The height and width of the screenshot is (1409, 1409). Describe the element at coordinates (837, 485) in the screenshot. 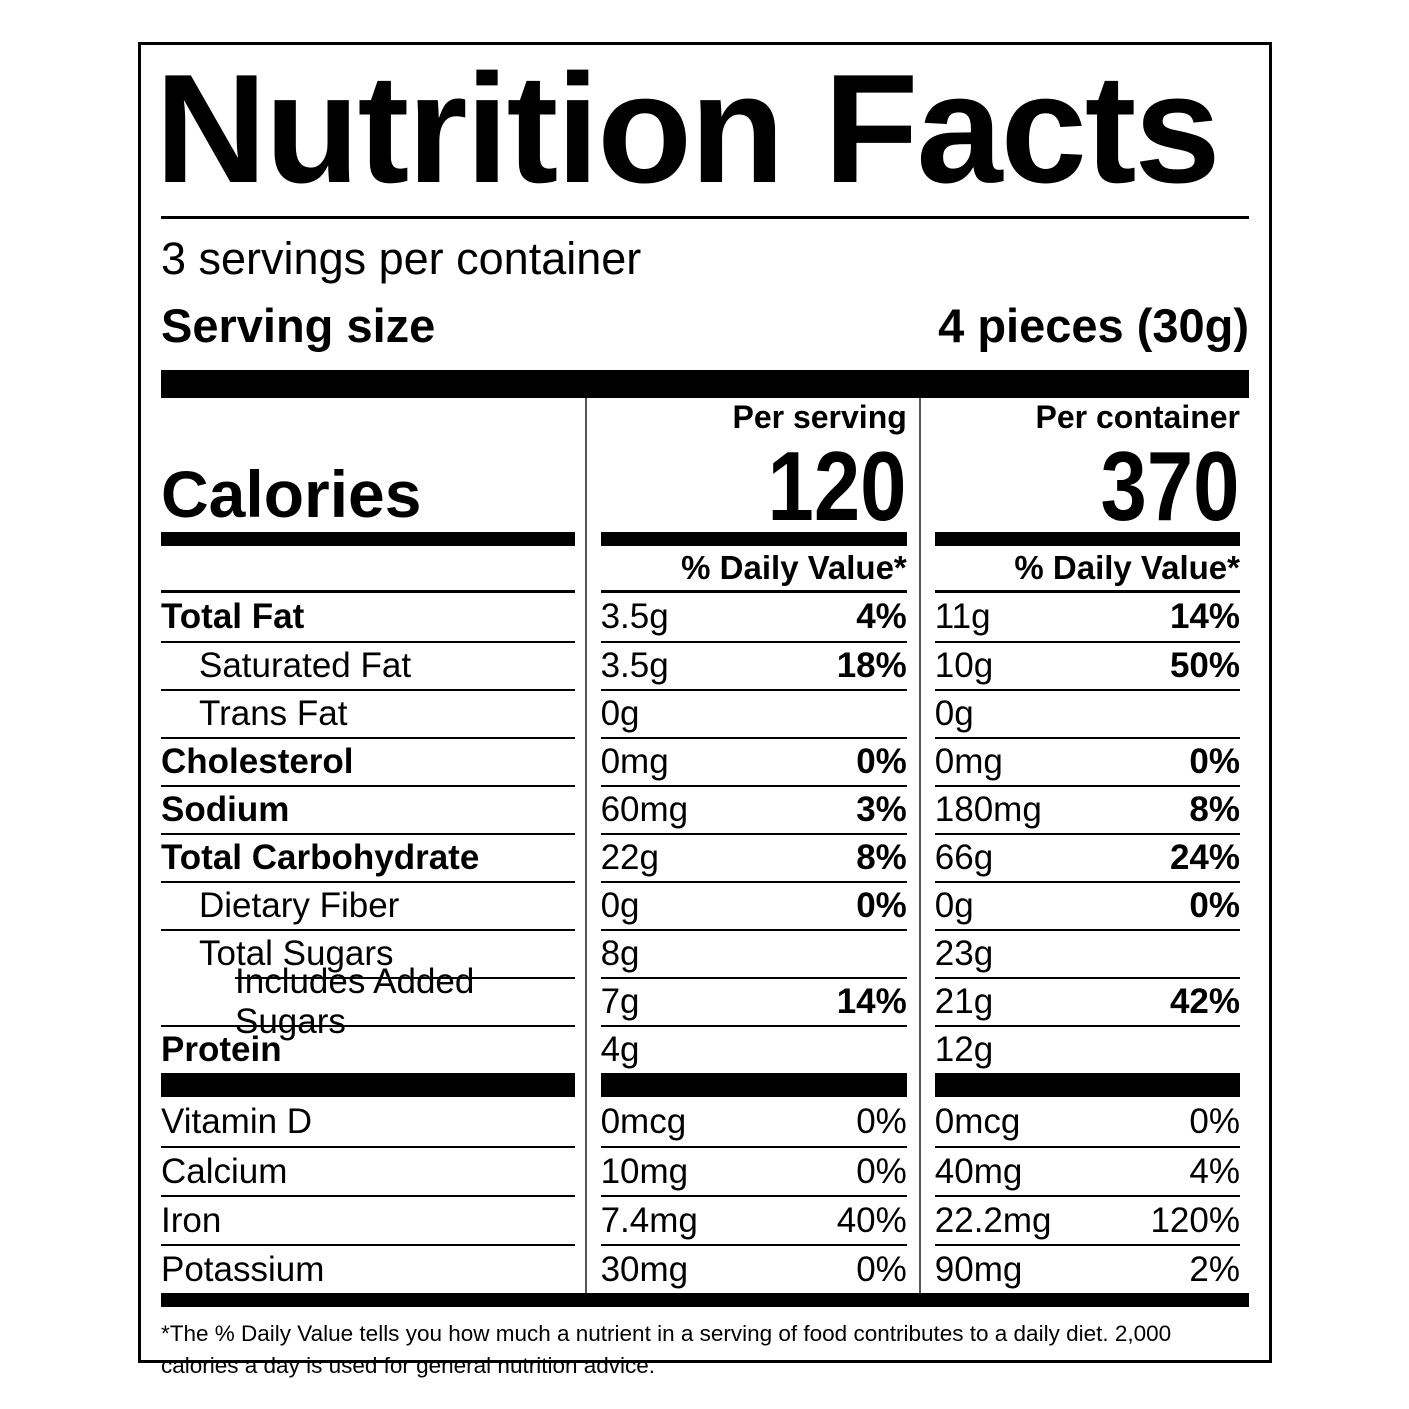

I see `calories-per-serving-value: 120` at that location.